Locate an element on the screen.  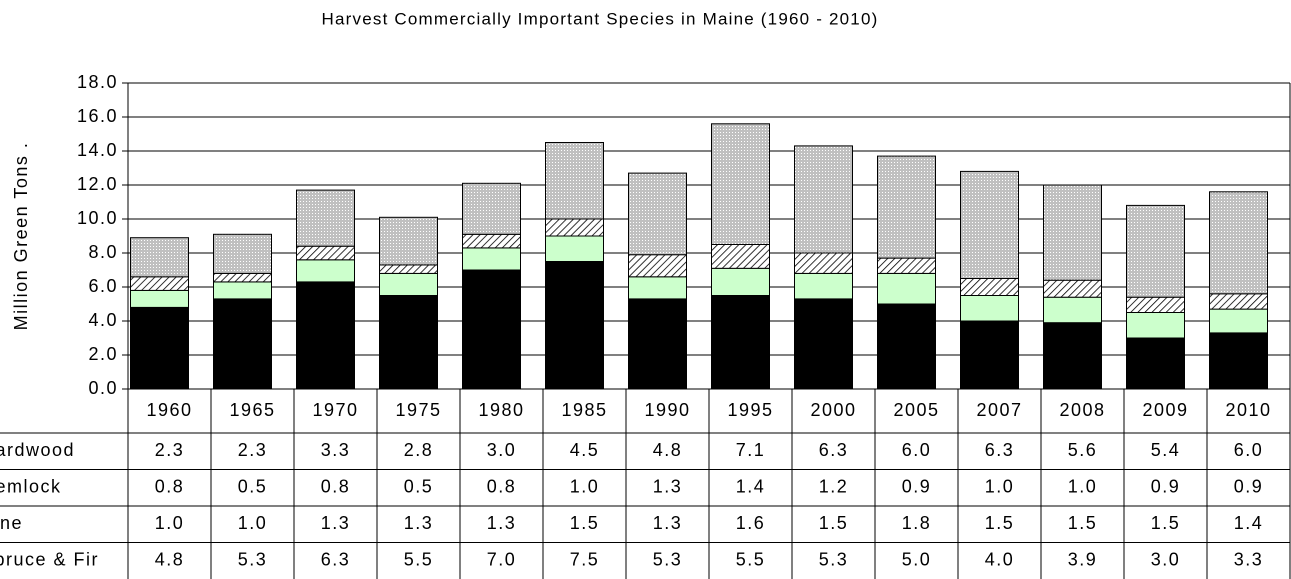
x-tick-label: 2000 is located at coordinates (833, 410).